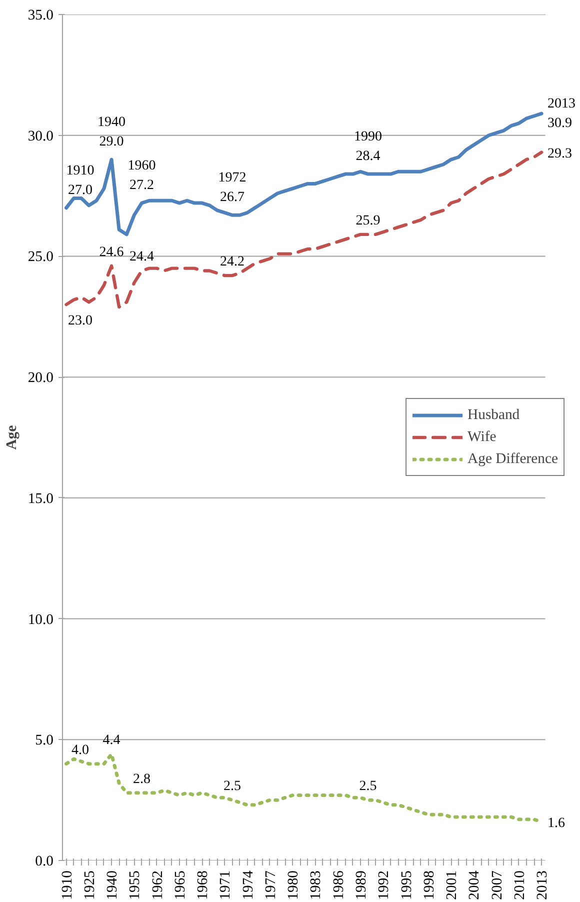 Image resolution: width=580 pixels, height=902 pixels. I want to click on legend-label: Husband, so click(494, 415).